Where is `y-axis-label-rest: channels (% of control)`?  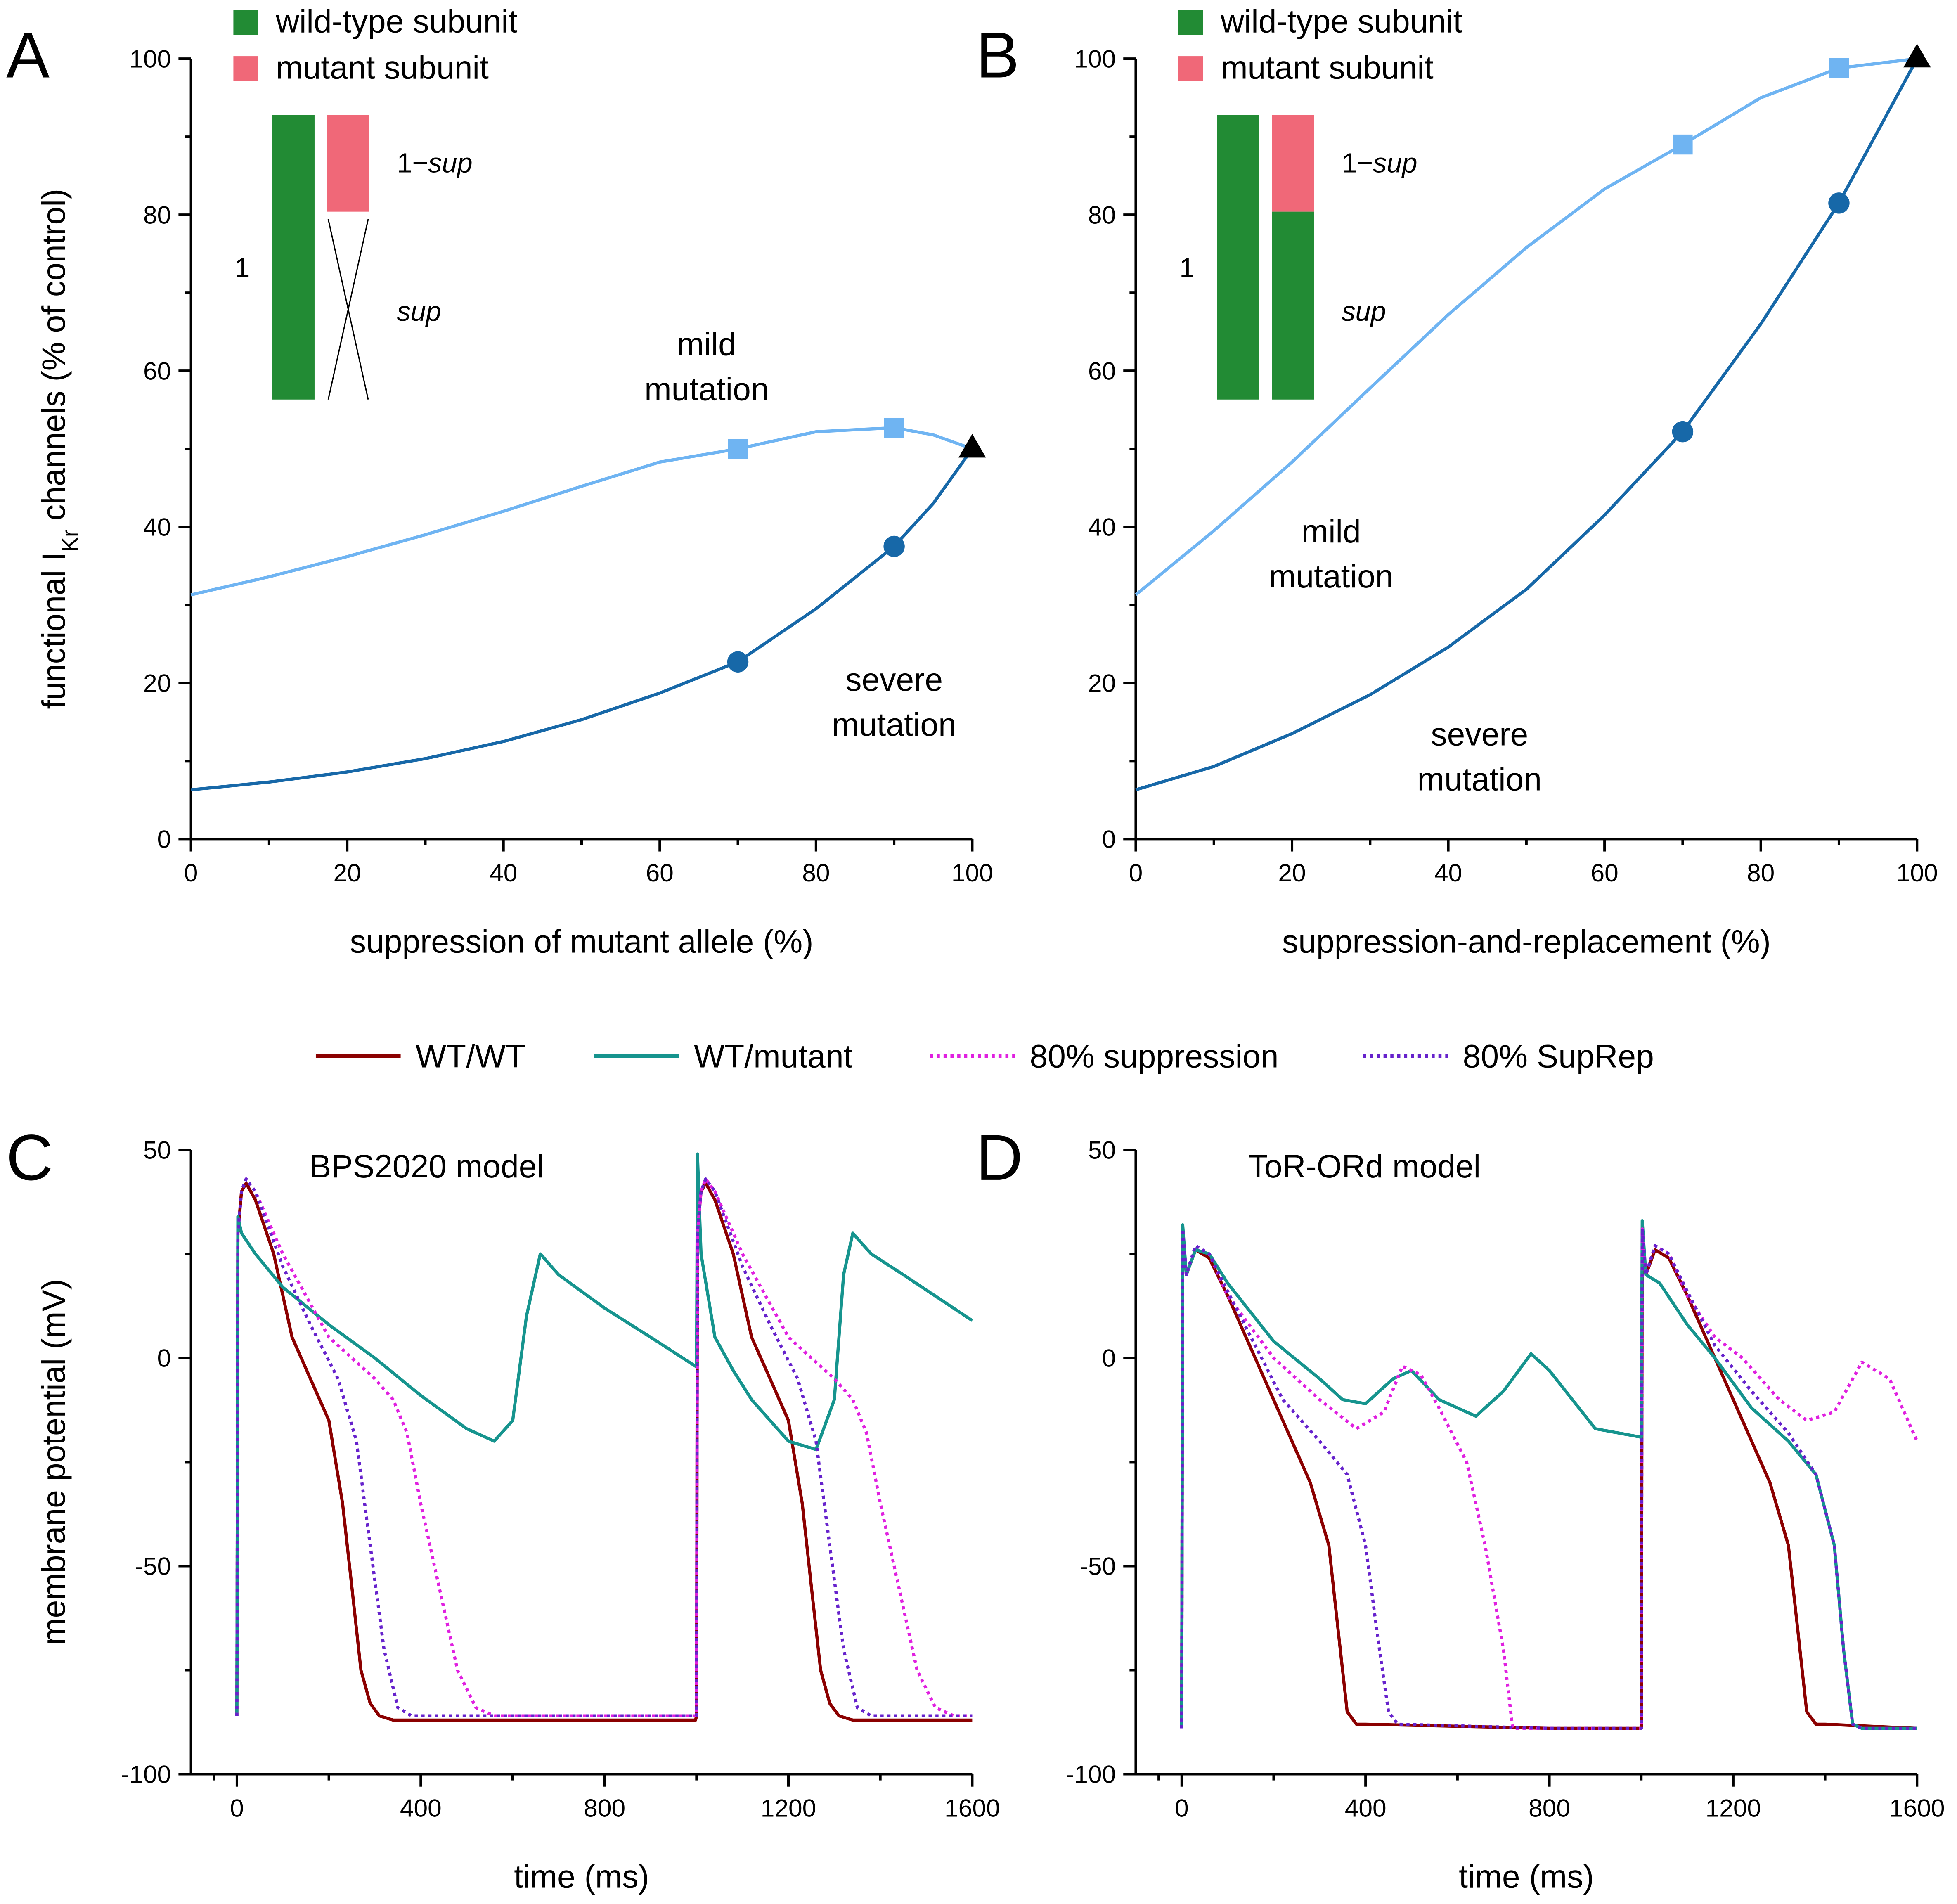
y-axis-label-rest: channels (% of control) is located at coordinates (53, 359).